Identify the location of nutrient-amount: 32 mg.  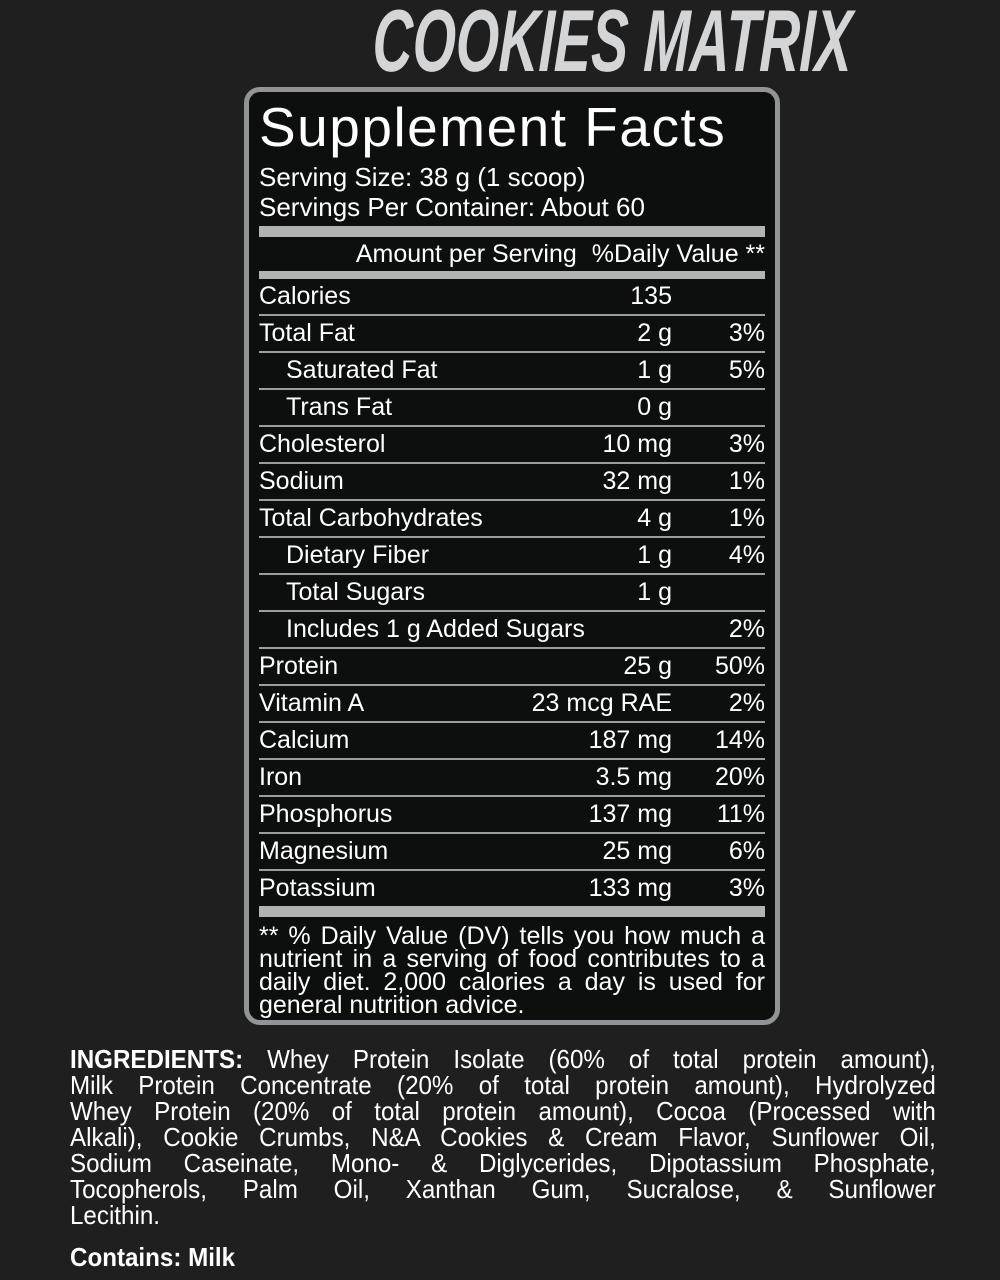
(637, 481).